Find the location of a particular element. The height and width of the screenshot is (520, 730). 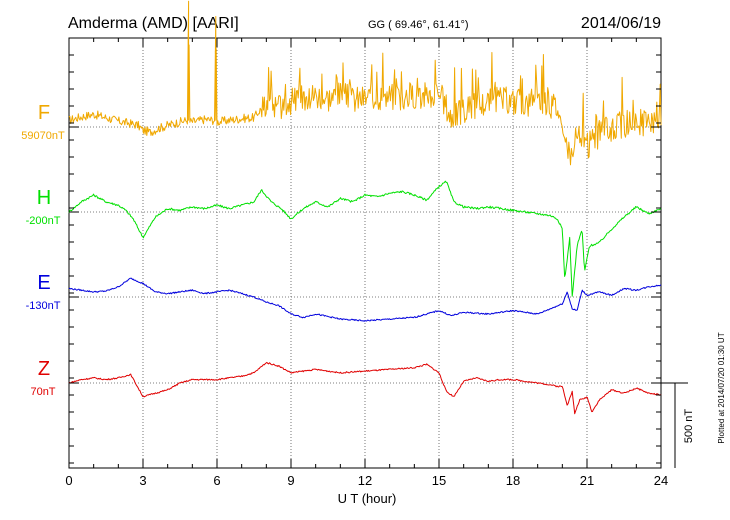

x-tick-label: 24 is located at coordinates (661, 480).